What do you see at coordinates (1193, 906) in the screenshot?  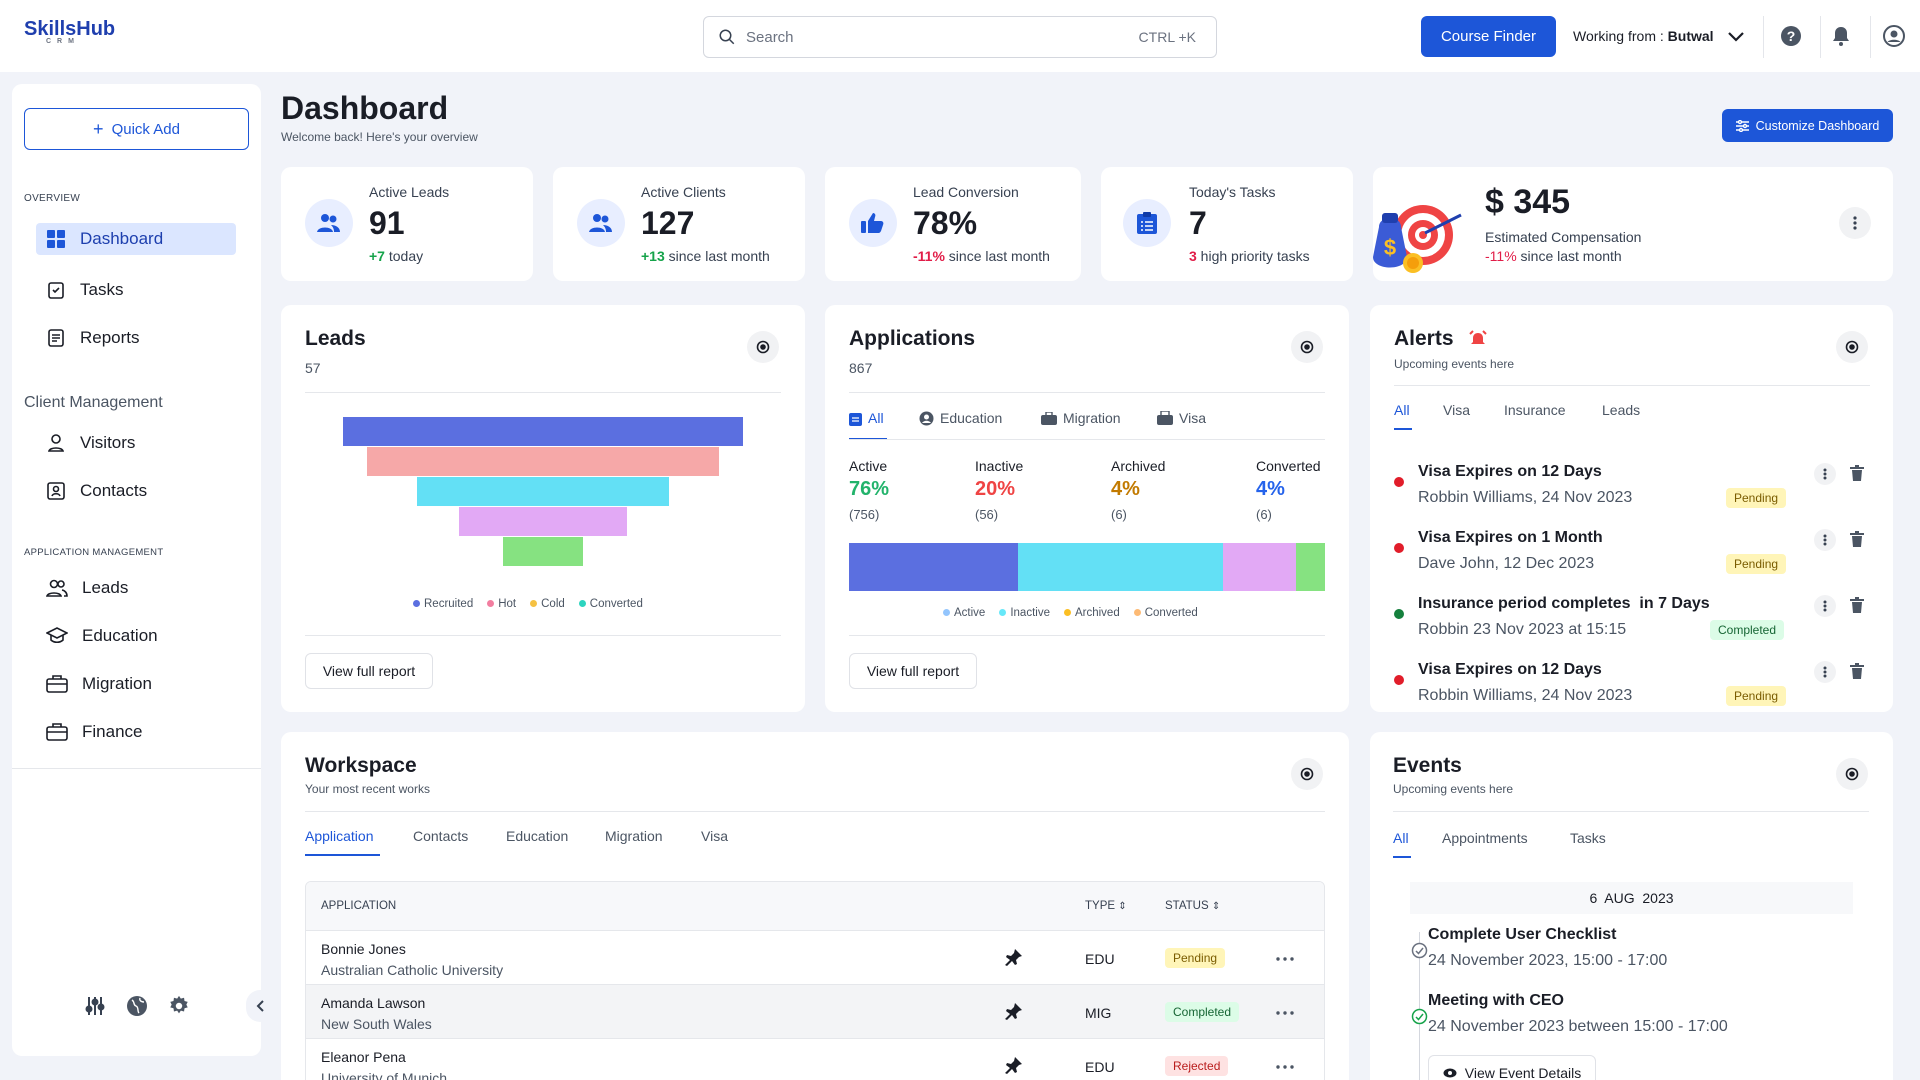 I see `column-status: STATUS ⇕` at bounding box center [1193, 906].